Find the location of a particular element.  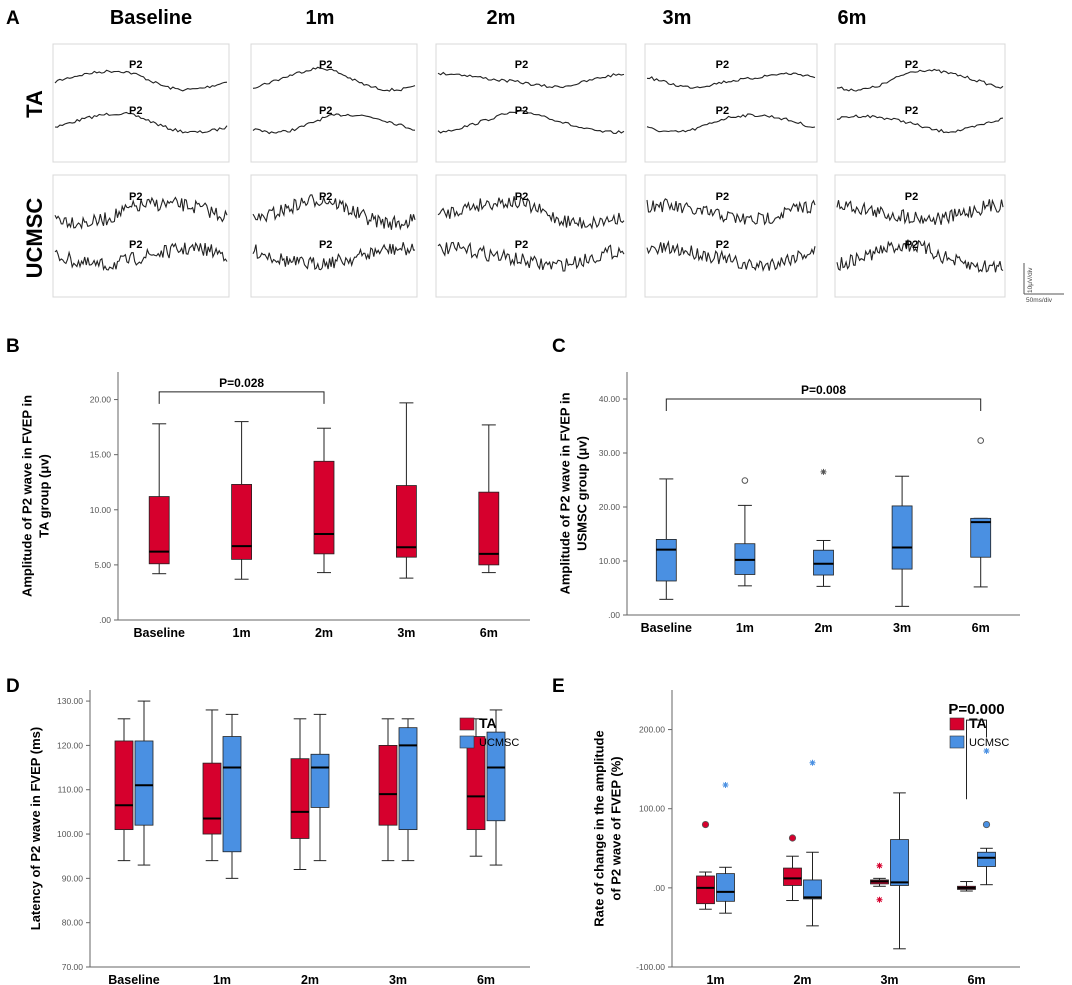

waveform-cell-ucmsc-3m: P2 P2 is located at coordinates (731, 236).